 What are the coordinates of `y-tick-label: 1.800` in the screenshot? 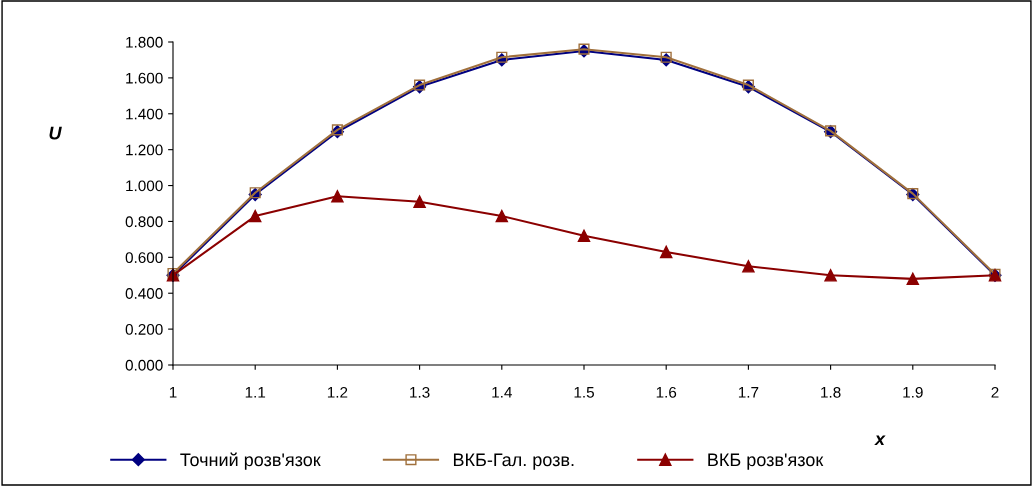 It's located at (144, 42).